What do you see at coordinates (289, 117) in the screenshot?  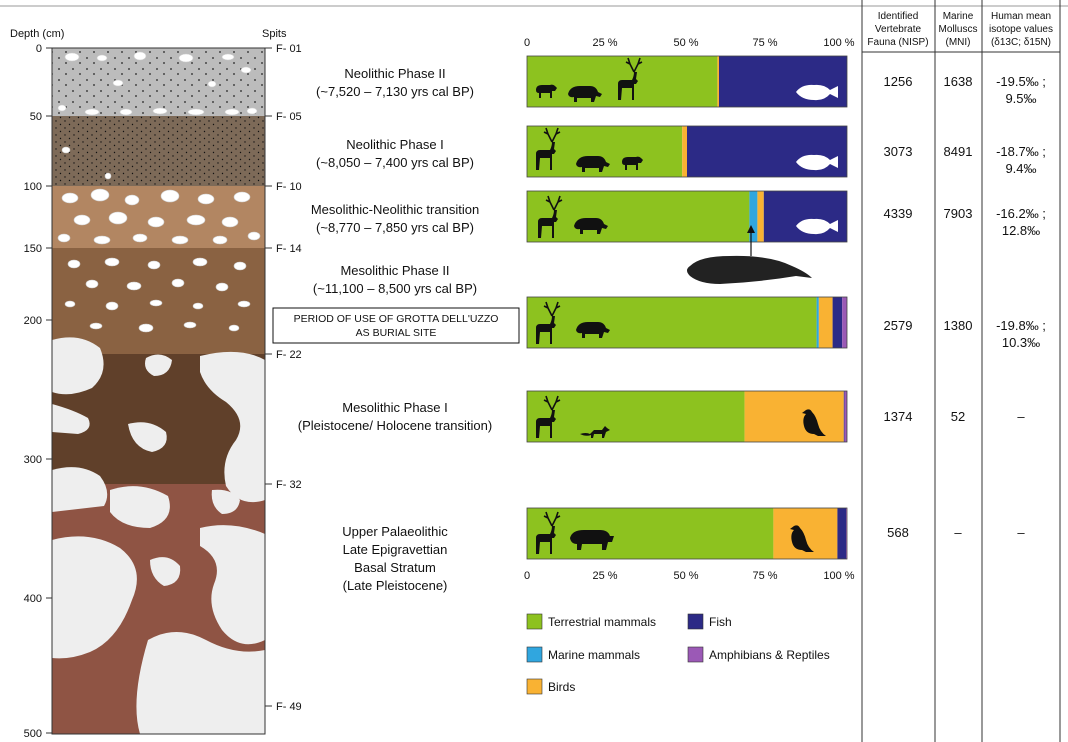 I see `spit-f05: F- 05` at bounding box center [289, 117].